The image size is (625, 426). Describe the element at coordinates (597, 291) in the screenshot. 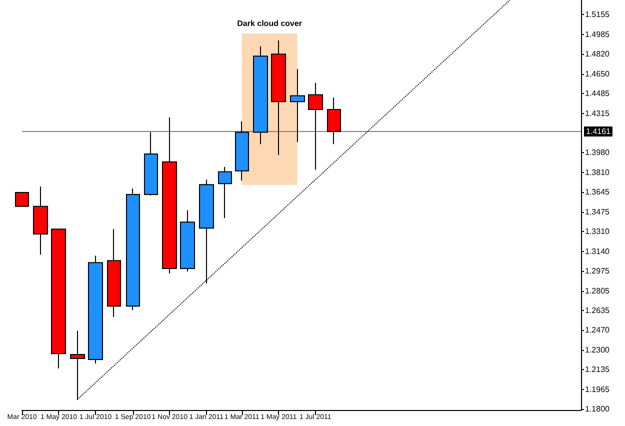

I see `y-tick-label: 1.2805` at that location.